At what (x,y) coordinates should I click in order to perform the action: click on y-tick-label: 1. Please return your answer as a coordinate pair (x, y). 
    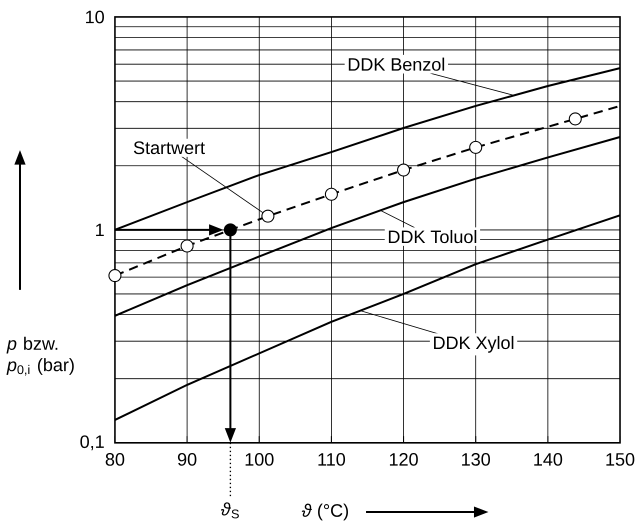
    Looking at the image, I should click on (100, 230).